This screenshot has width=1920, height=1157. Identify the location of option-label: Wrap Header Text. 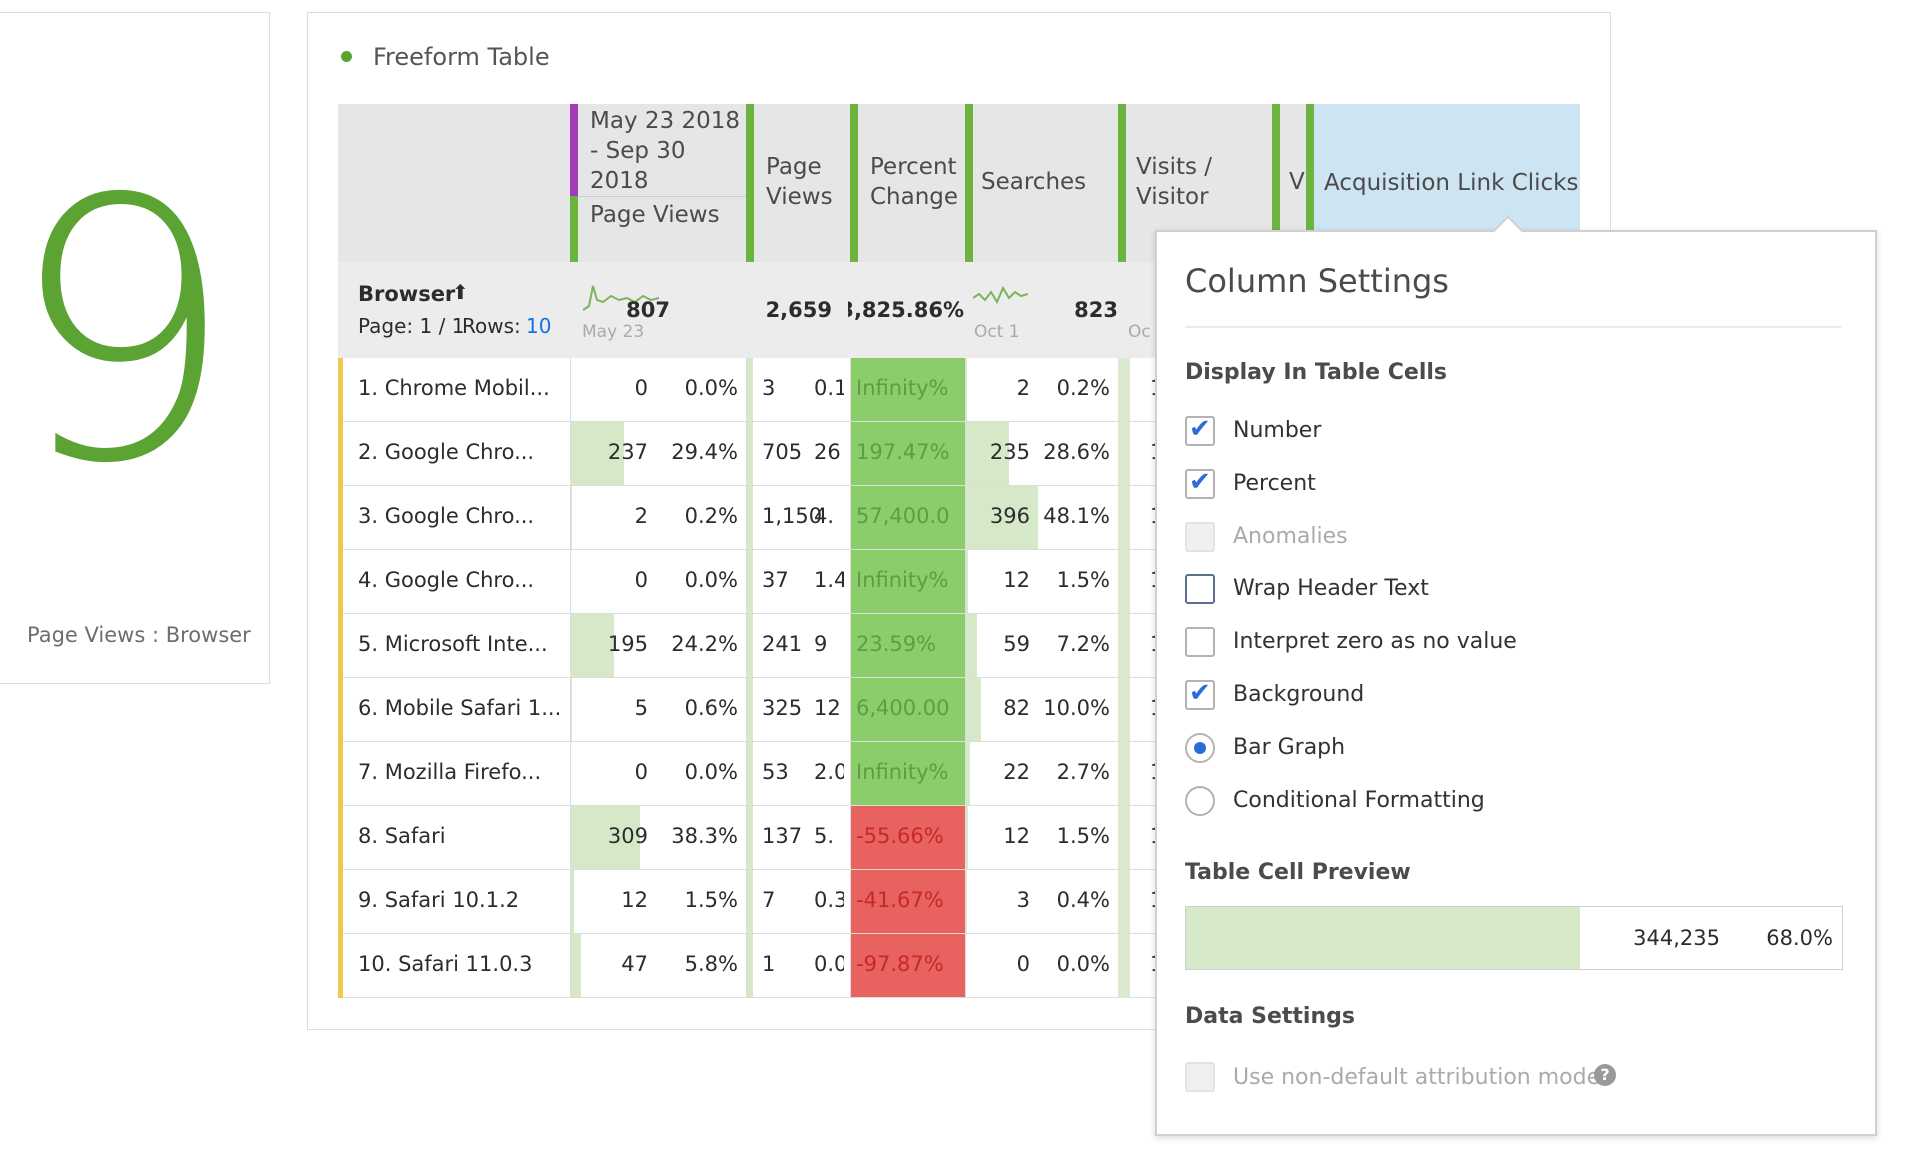
(1331, 589).